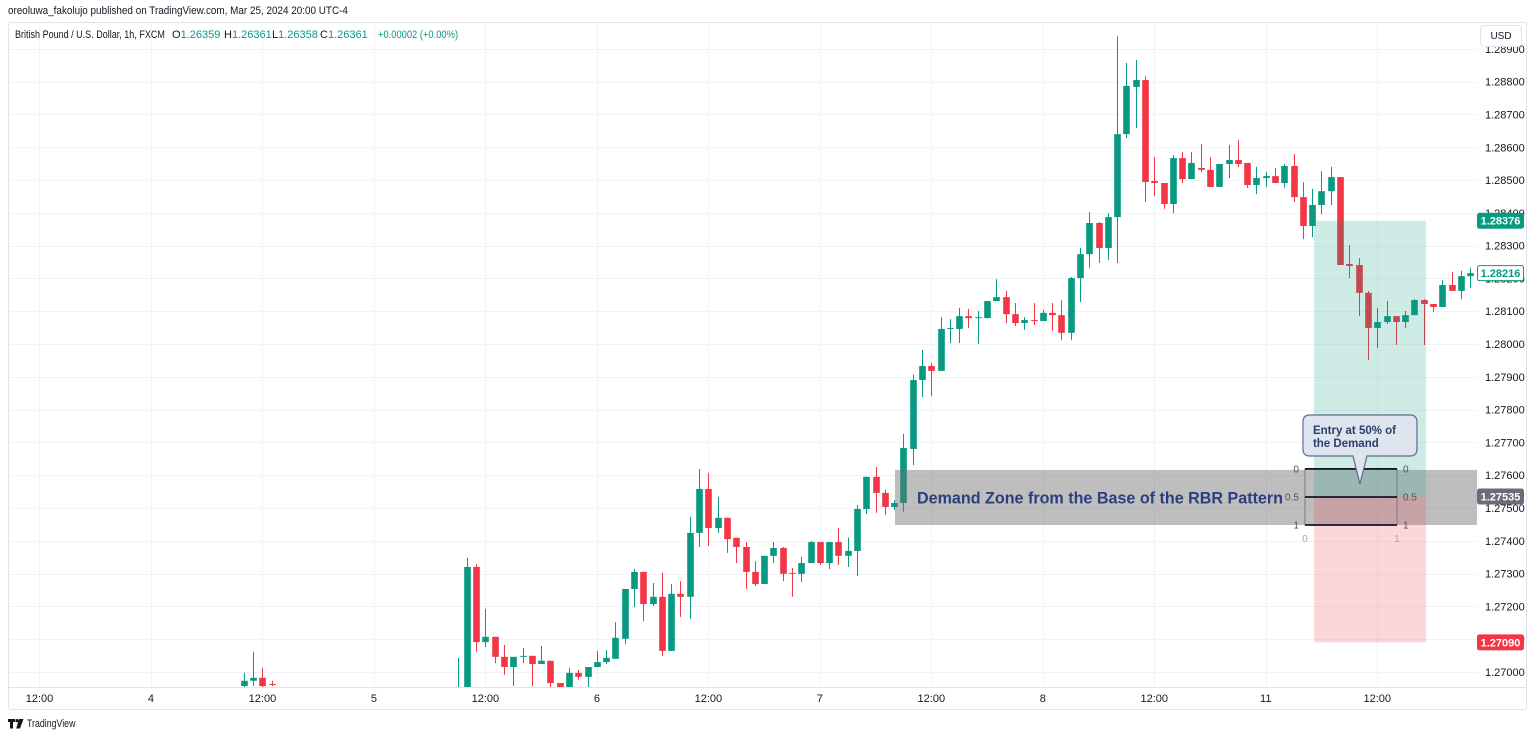  I want to click on legend-high: H1.26361, so click(248, 35).